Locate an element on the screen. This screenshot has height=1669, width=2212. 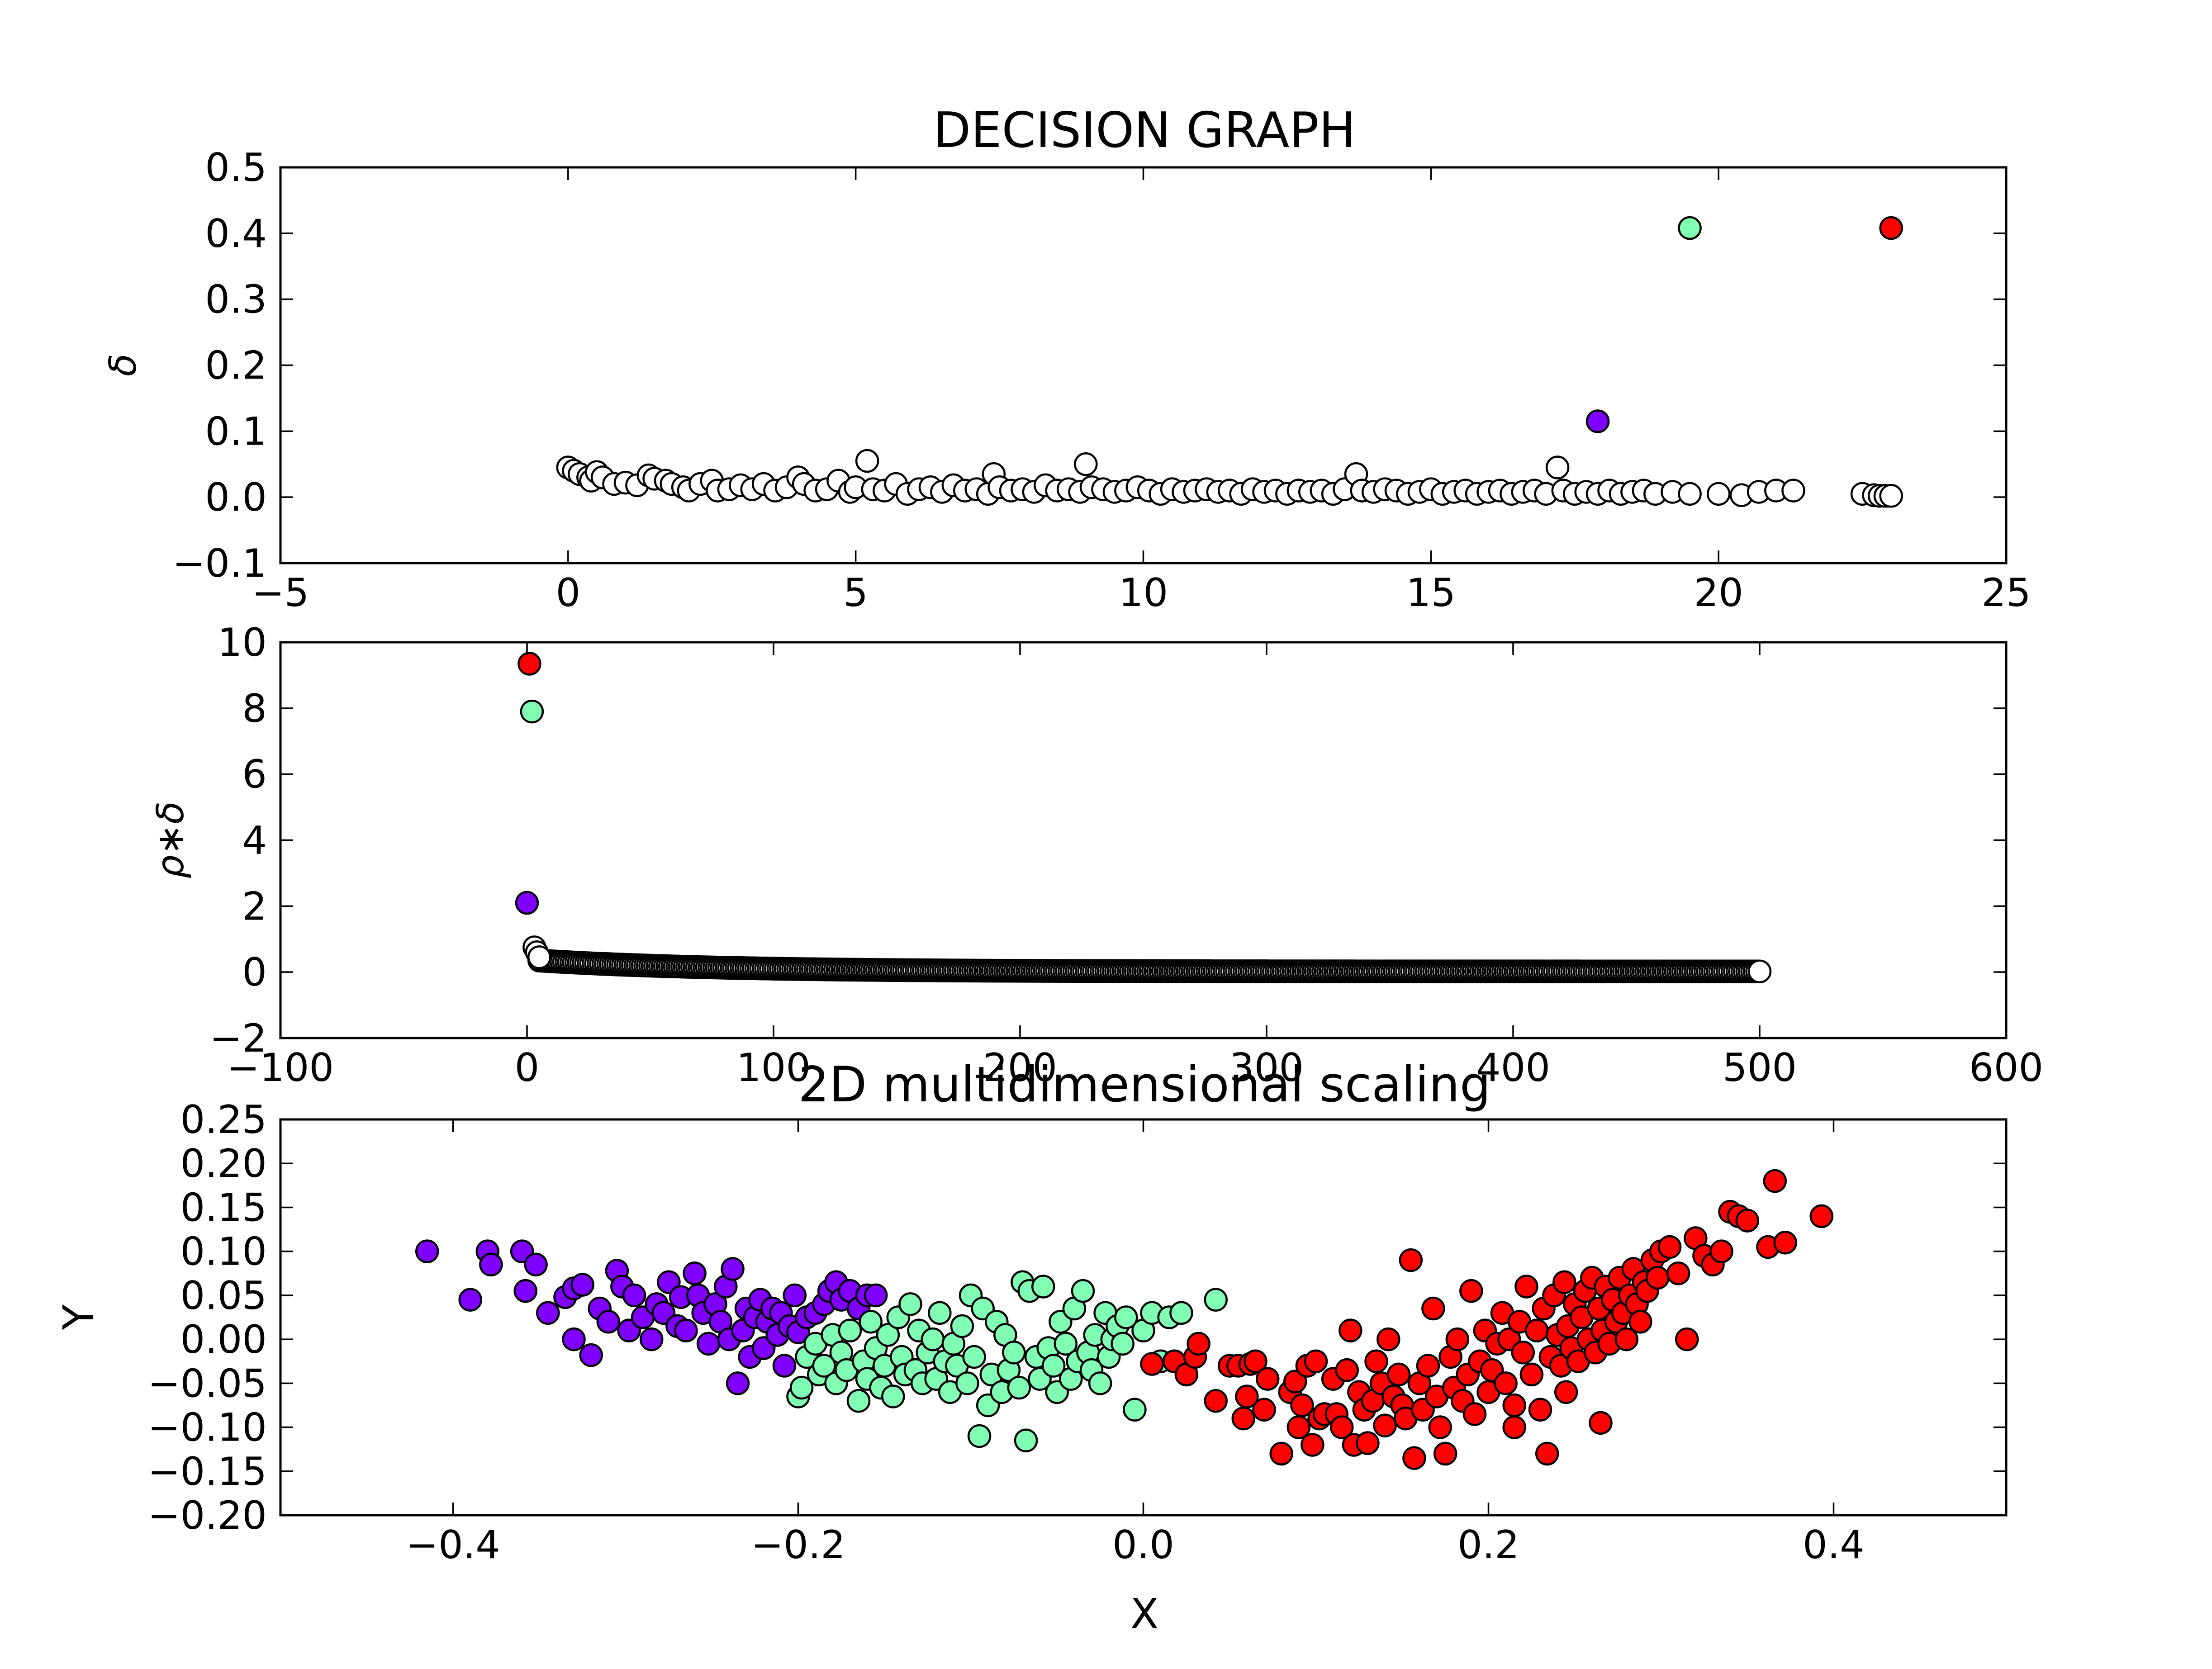
mds-ytick-label: −0.05 is located at coordinates (207, 1383).